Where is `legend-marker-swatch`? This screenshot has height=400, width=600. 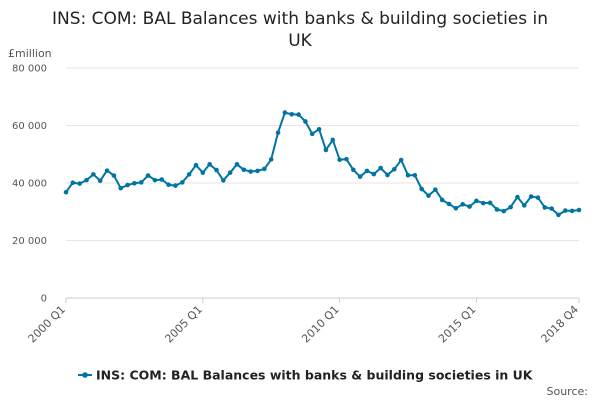
legend-marker-swatch is located at coordinates (85, 375).